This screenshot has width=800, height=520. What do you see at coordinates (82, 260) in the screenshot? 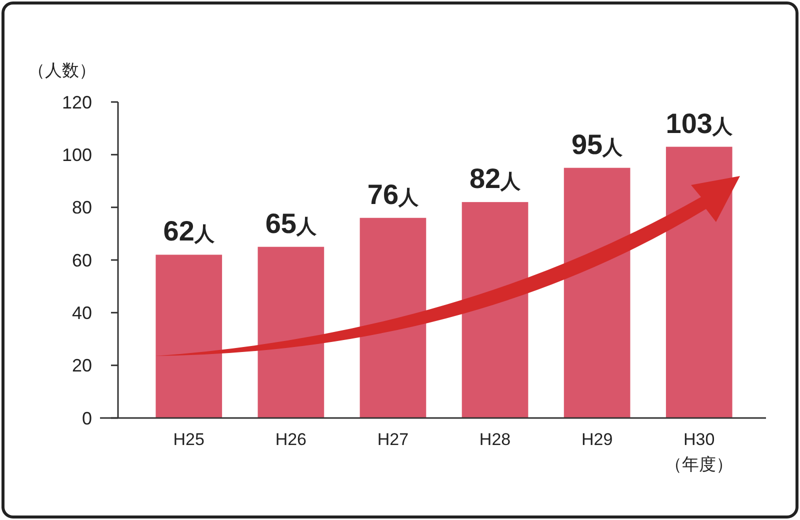
I see `y-tick-label: 60` at bounding box center [82, 260].